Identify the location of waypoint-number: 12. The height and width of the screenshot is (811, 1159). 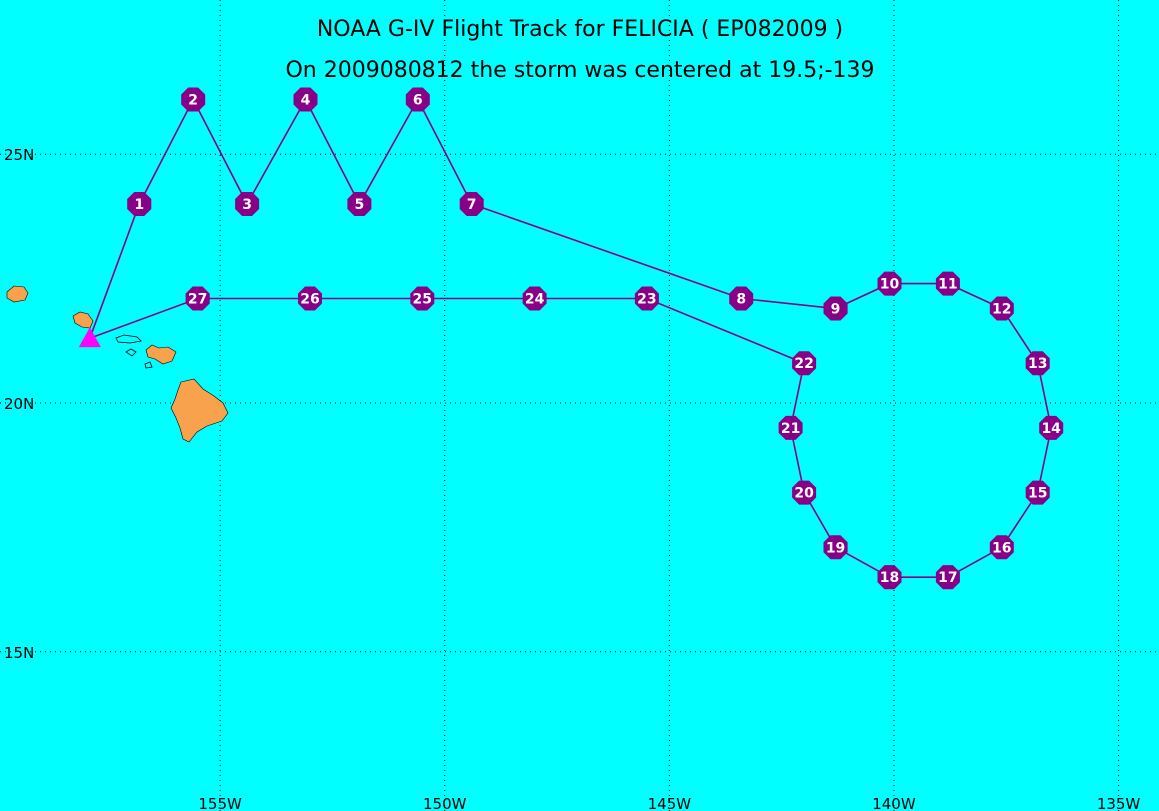
(1001, 309).